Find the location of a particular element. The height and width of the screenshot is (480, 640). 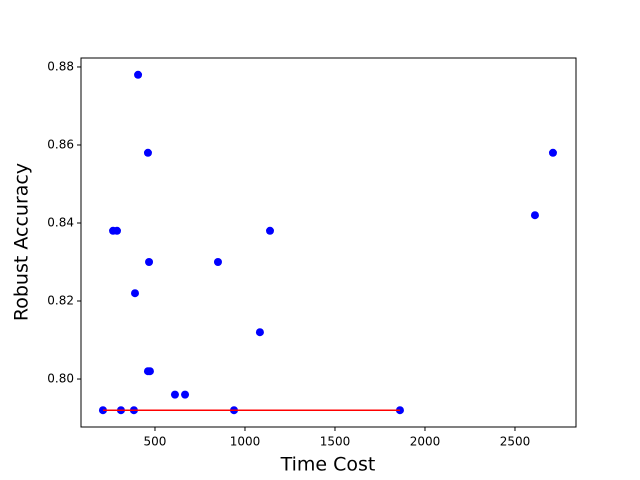

y-axis-label: Robust Accuracy is located at coordinates (22, 242).